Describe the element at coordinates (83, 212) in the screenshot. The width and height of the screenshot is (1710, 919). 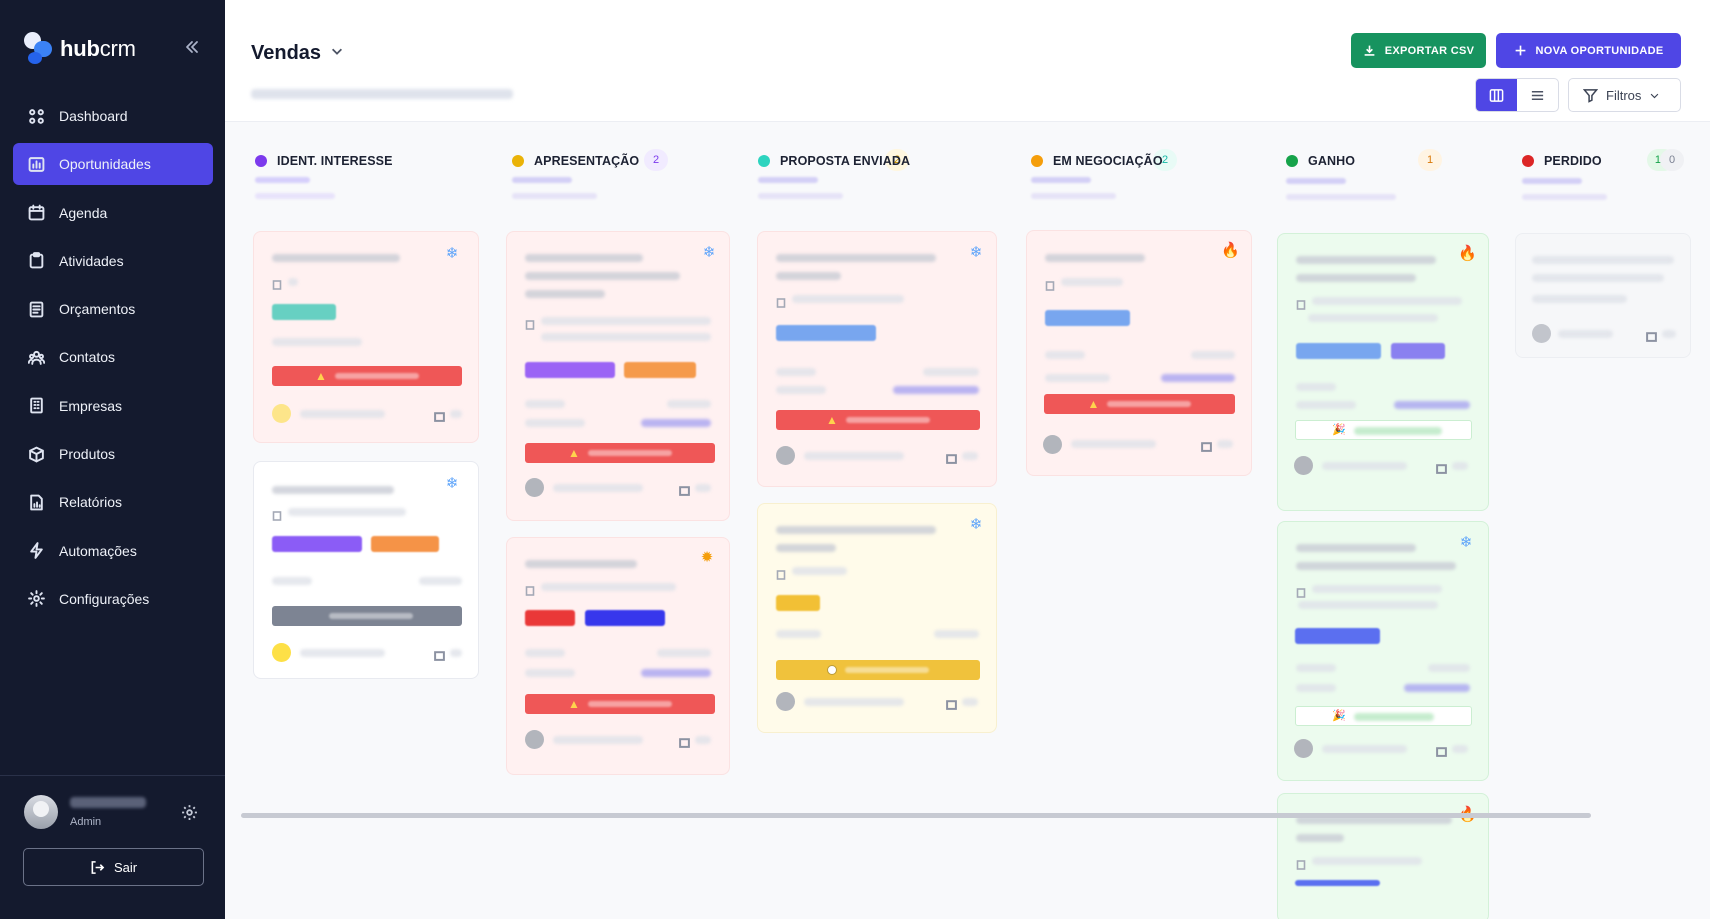
I see `sidebar-item-label: Agenda` at that location.